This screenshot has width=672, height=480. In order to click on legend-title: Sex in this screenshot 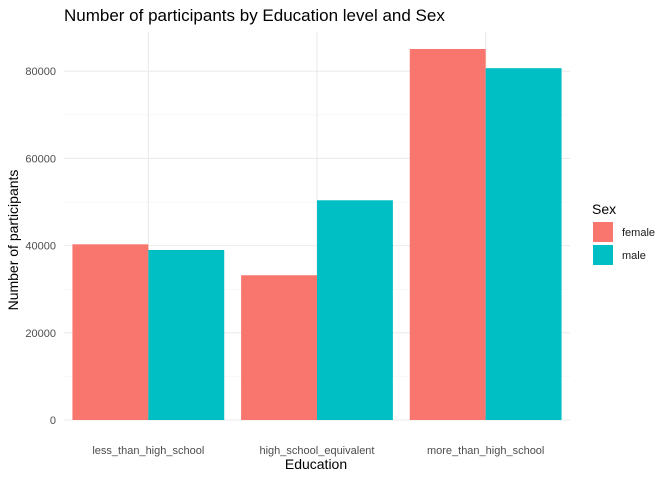, I will do `click(604, 209)`.